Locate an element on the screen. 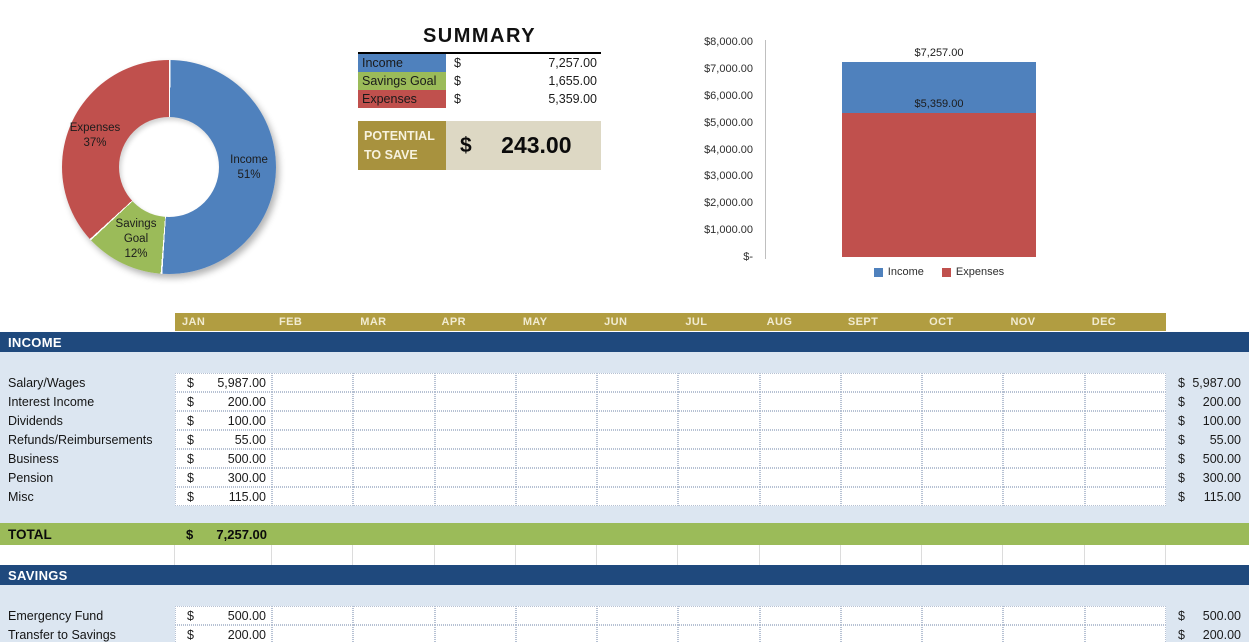 The height and width of the screenshot is (642, 1249). income-row-label: Interest Income is located at coordinates (51, 401).